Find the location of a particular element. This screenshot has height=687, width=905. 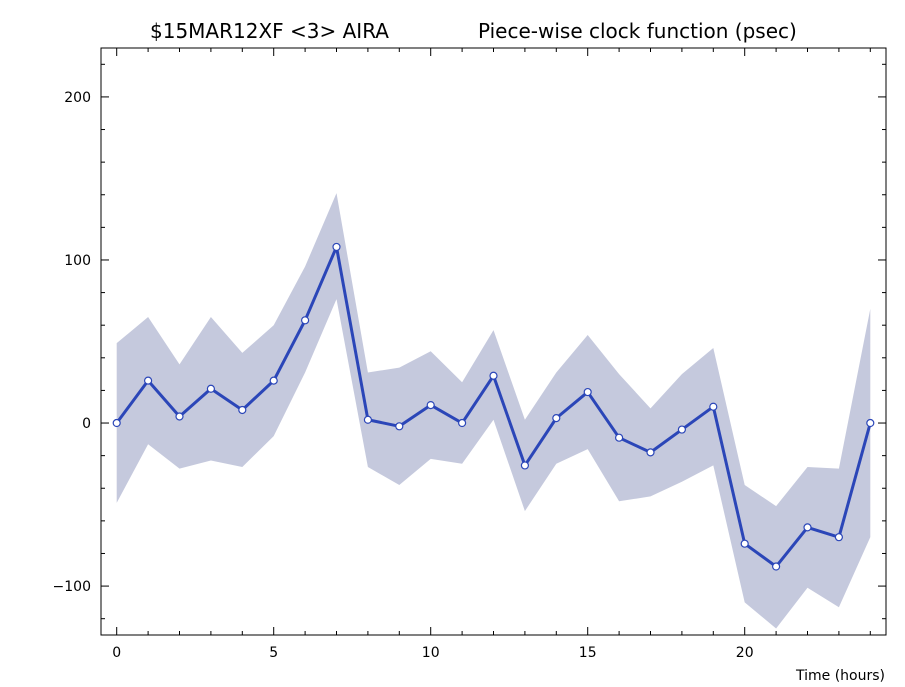

y-tick-label: 100 is located at coordinates (77, 261).